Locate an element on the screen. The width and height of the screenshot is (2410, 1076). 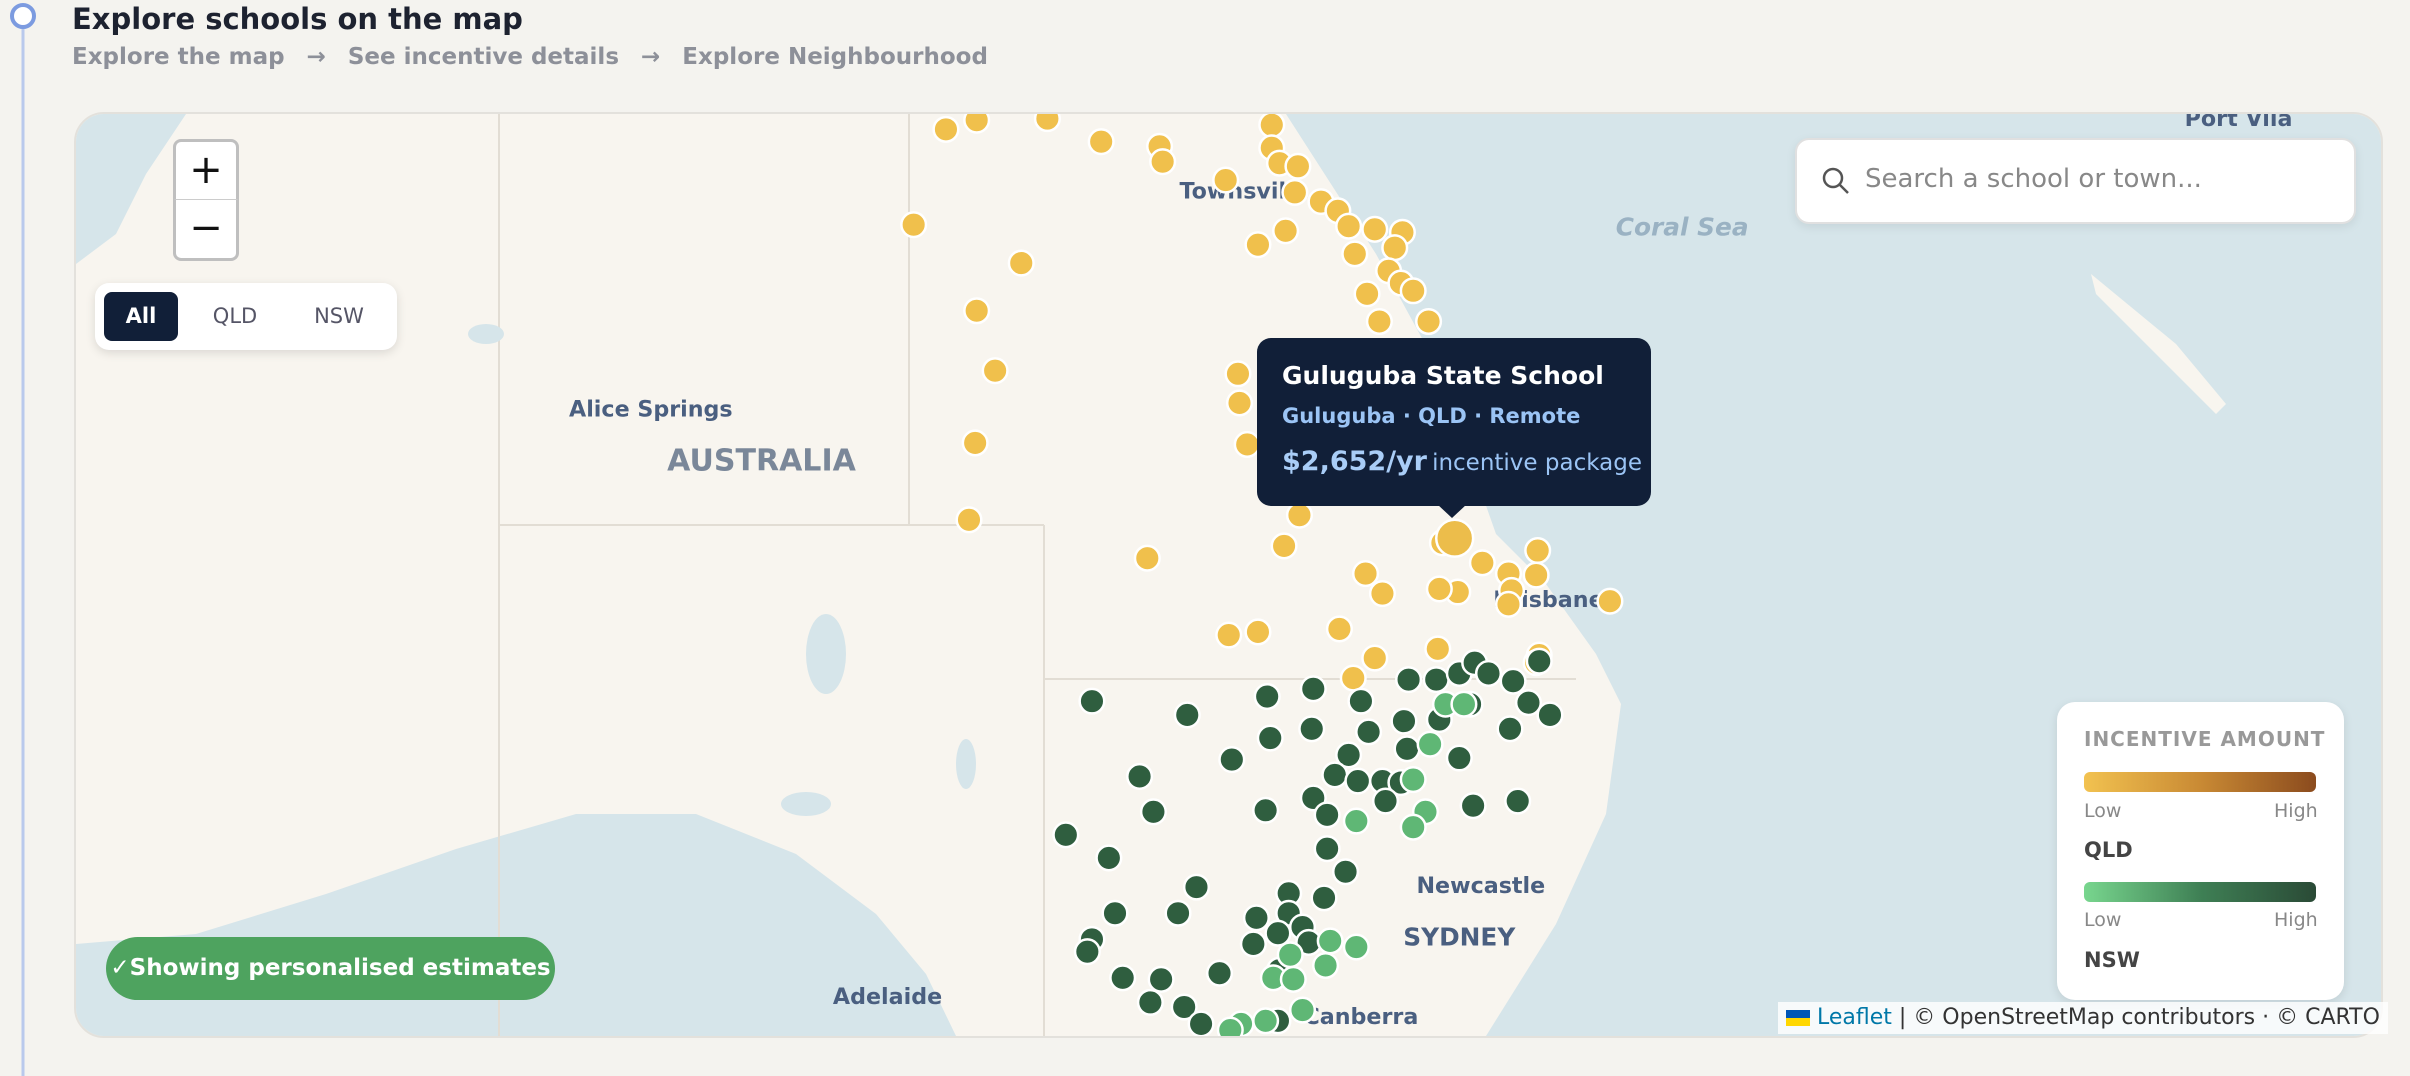
filter-qld: QLD is located at coordinates (235, 316).